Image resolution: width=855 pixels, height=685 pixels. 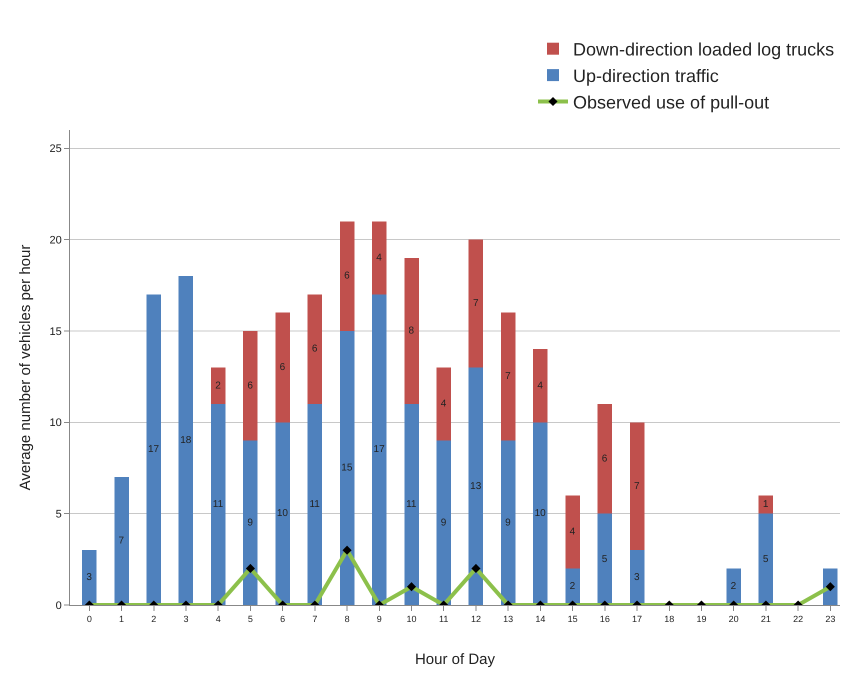 What do you see at coordinates (121, 619) in the screenshot?
I see `x-tick-label: 1` at bounding box center [121, 619].